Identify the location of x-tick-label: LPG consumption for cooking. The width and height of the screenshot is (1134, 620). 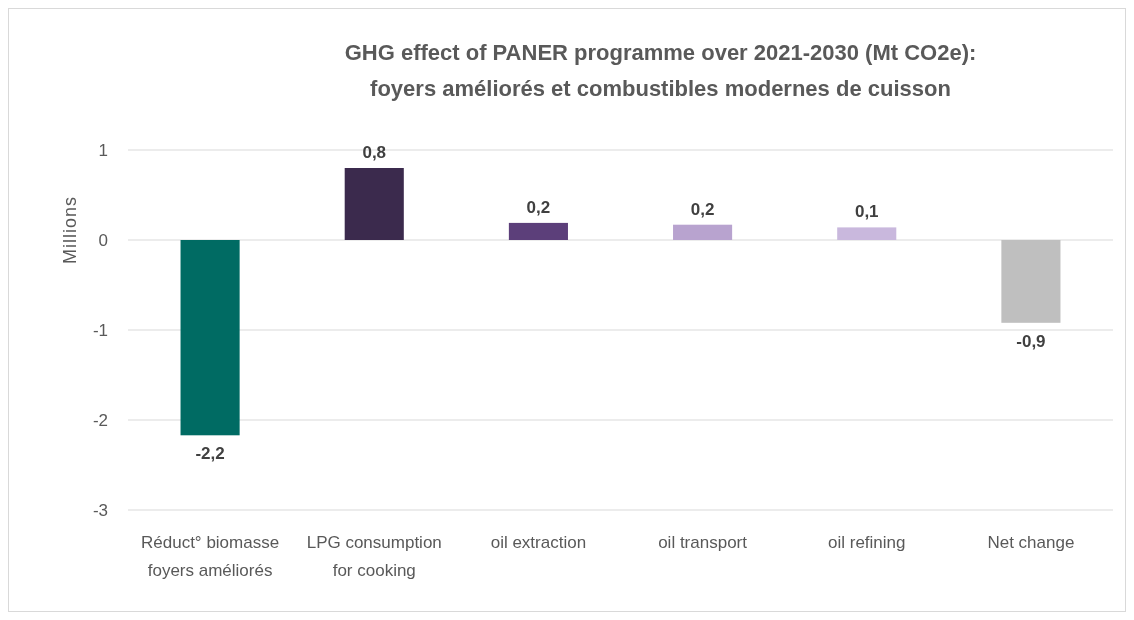
(374, 556).